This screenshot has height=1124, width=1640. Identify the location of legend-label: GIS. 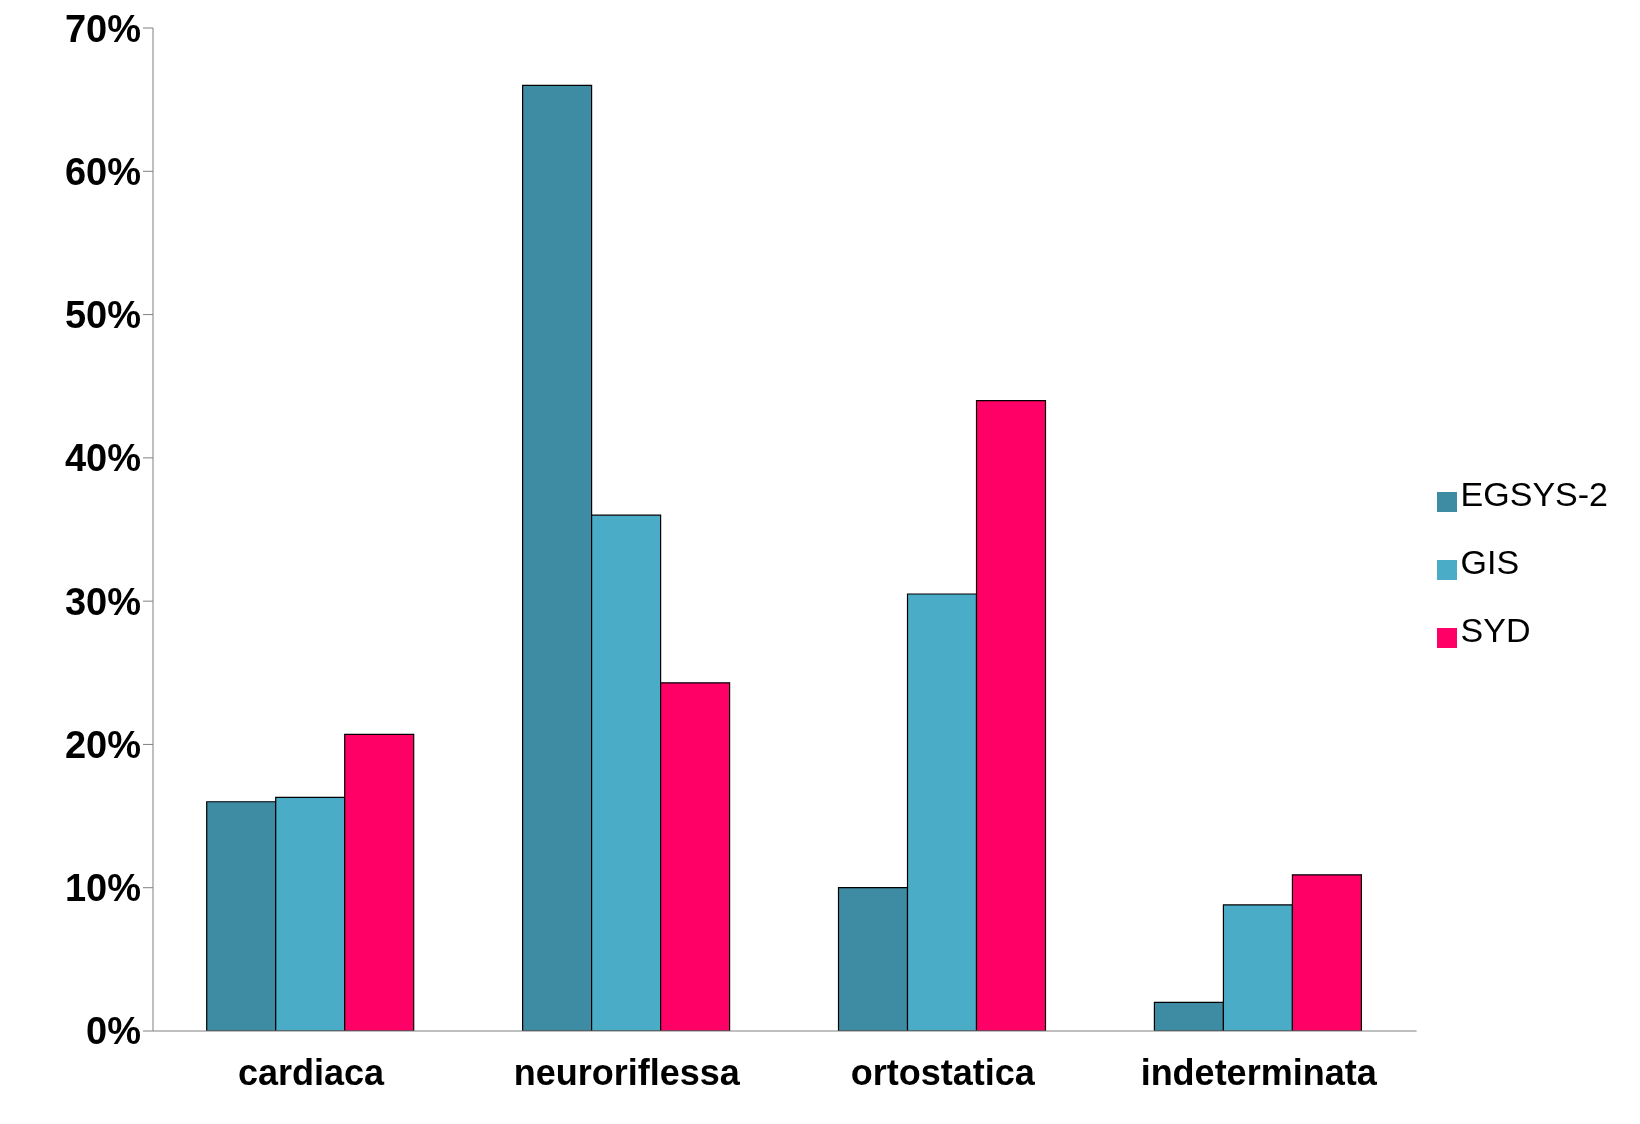
(1490, 562).